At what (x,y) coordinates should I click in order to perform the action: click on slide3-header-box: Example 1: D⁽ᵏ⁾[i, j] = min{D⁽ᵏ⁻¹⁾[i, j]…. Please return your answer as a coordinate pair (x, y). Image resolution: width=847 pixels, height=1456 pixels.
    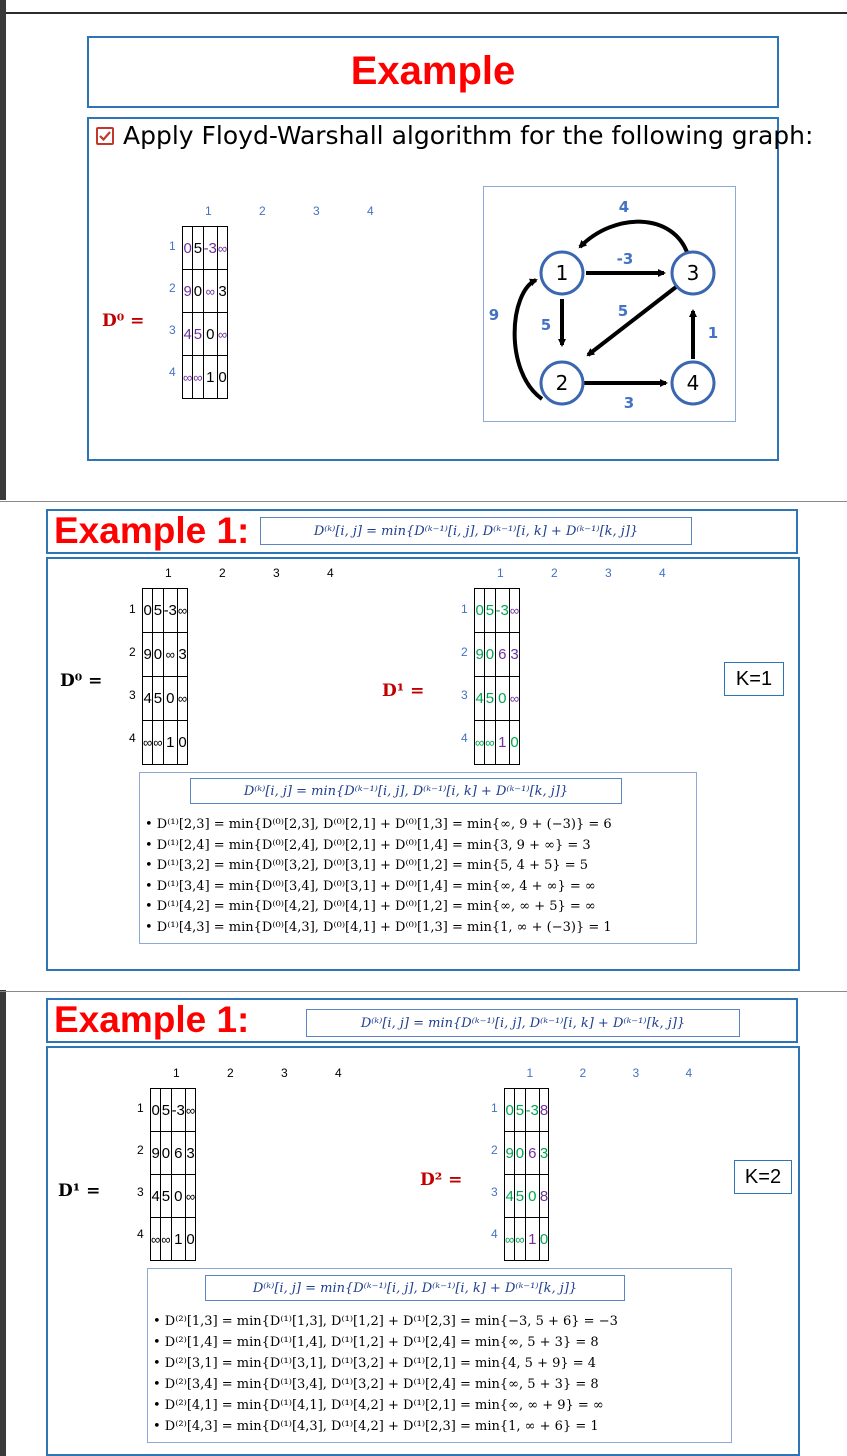
    Looking at the image, I should click on (422, 1020).